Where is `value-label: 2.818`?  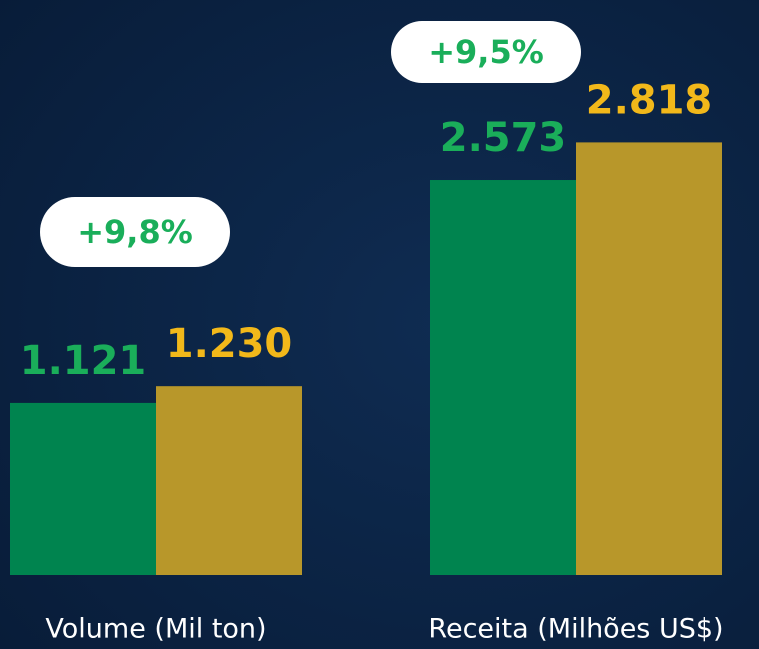
value-label: 2.818 is located at coordinates (649, 100).